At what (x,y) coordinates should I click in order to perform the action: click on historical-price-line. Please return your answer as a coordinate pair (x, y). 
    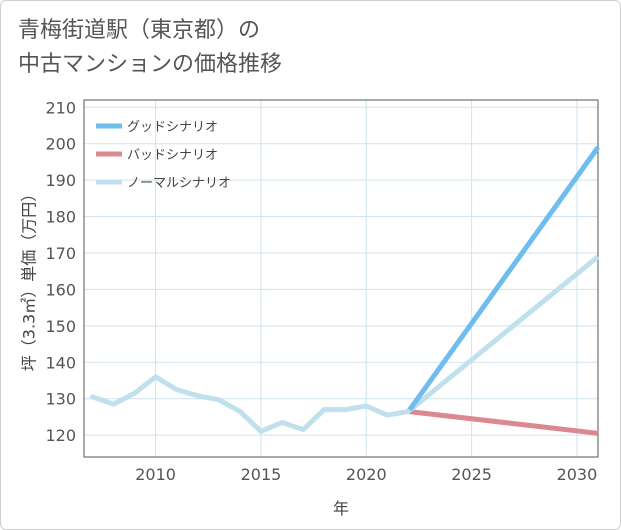
    Looking at the image, I should click on (250, 404).